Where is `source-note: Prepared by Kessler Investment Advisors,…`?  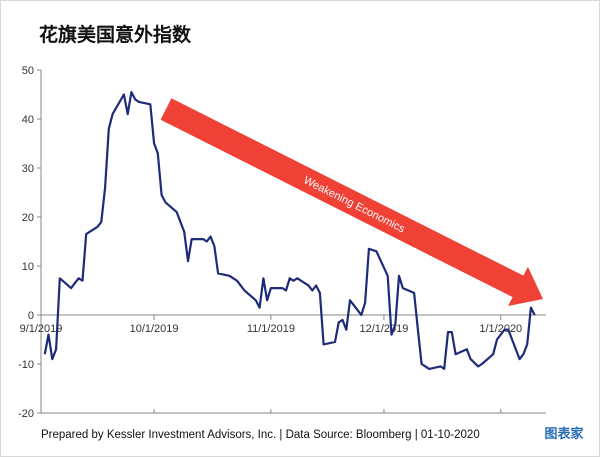 source-note: Prepared by Kessler Investment Advisors,… is located at coordinates (260, 435).